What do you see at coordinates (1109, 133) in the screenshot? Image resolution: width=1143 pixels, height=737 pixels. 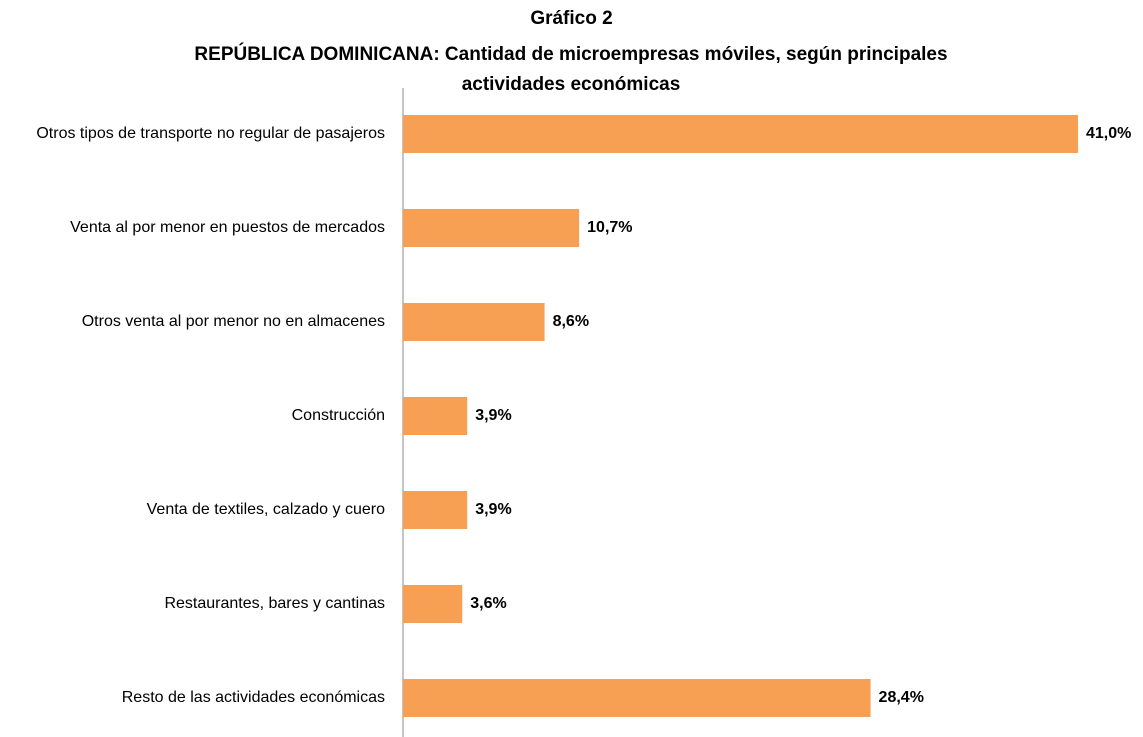 I see `value-label: 41,0%` at bounding box center [1109, 133].